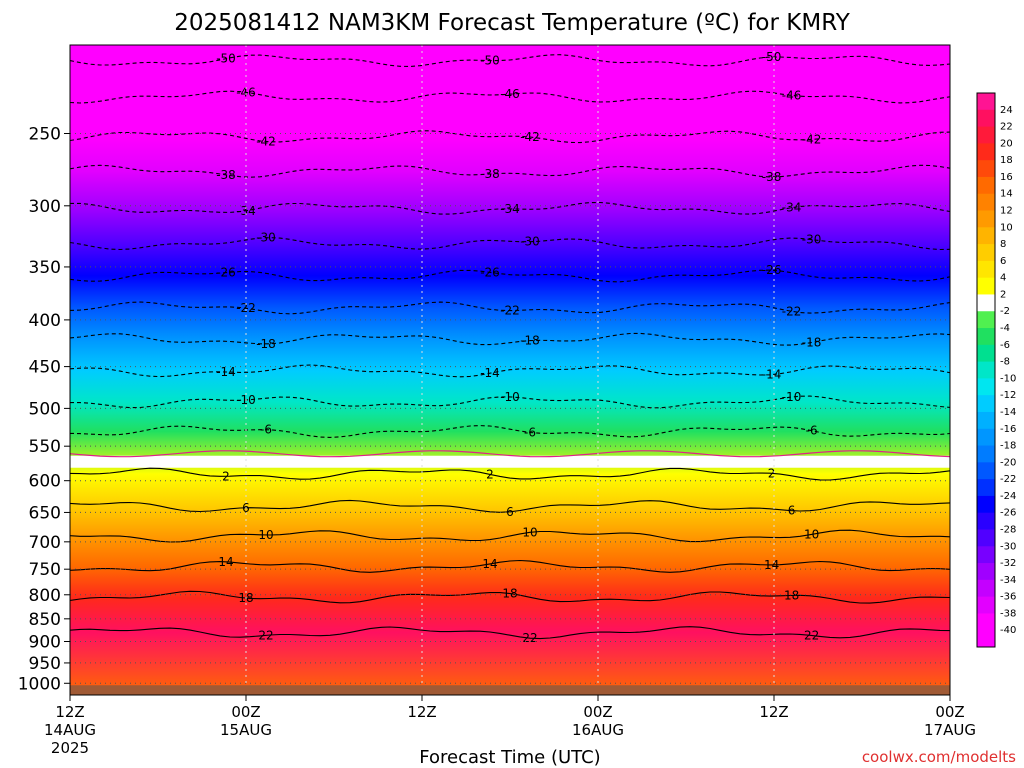  I want to click on colorbar-label: 22, so click(1006, 127).